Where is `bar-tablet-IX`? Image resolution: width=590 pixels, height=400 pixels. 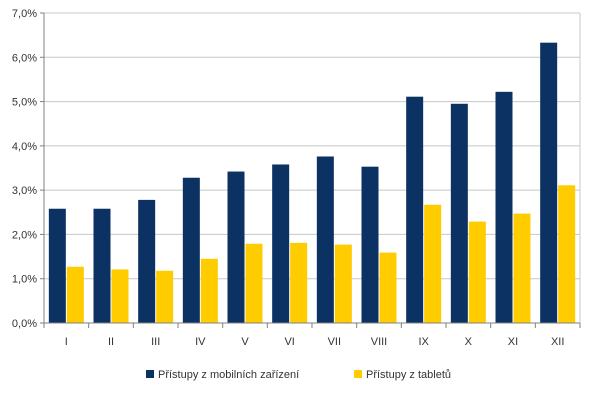
bar-tablet-IX is located at coordinates (433, 263).